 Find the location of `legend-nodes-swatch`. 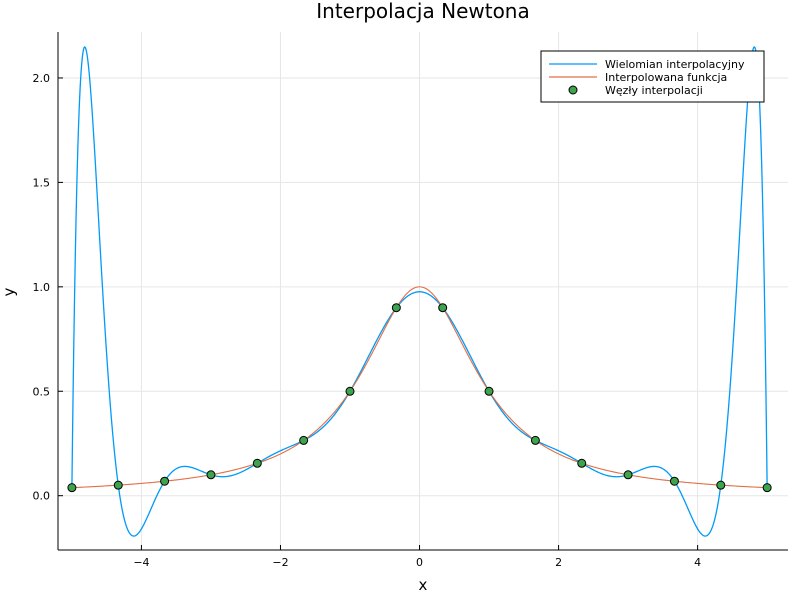

legend-nodes-swatch is located at coordinates (573, 90).